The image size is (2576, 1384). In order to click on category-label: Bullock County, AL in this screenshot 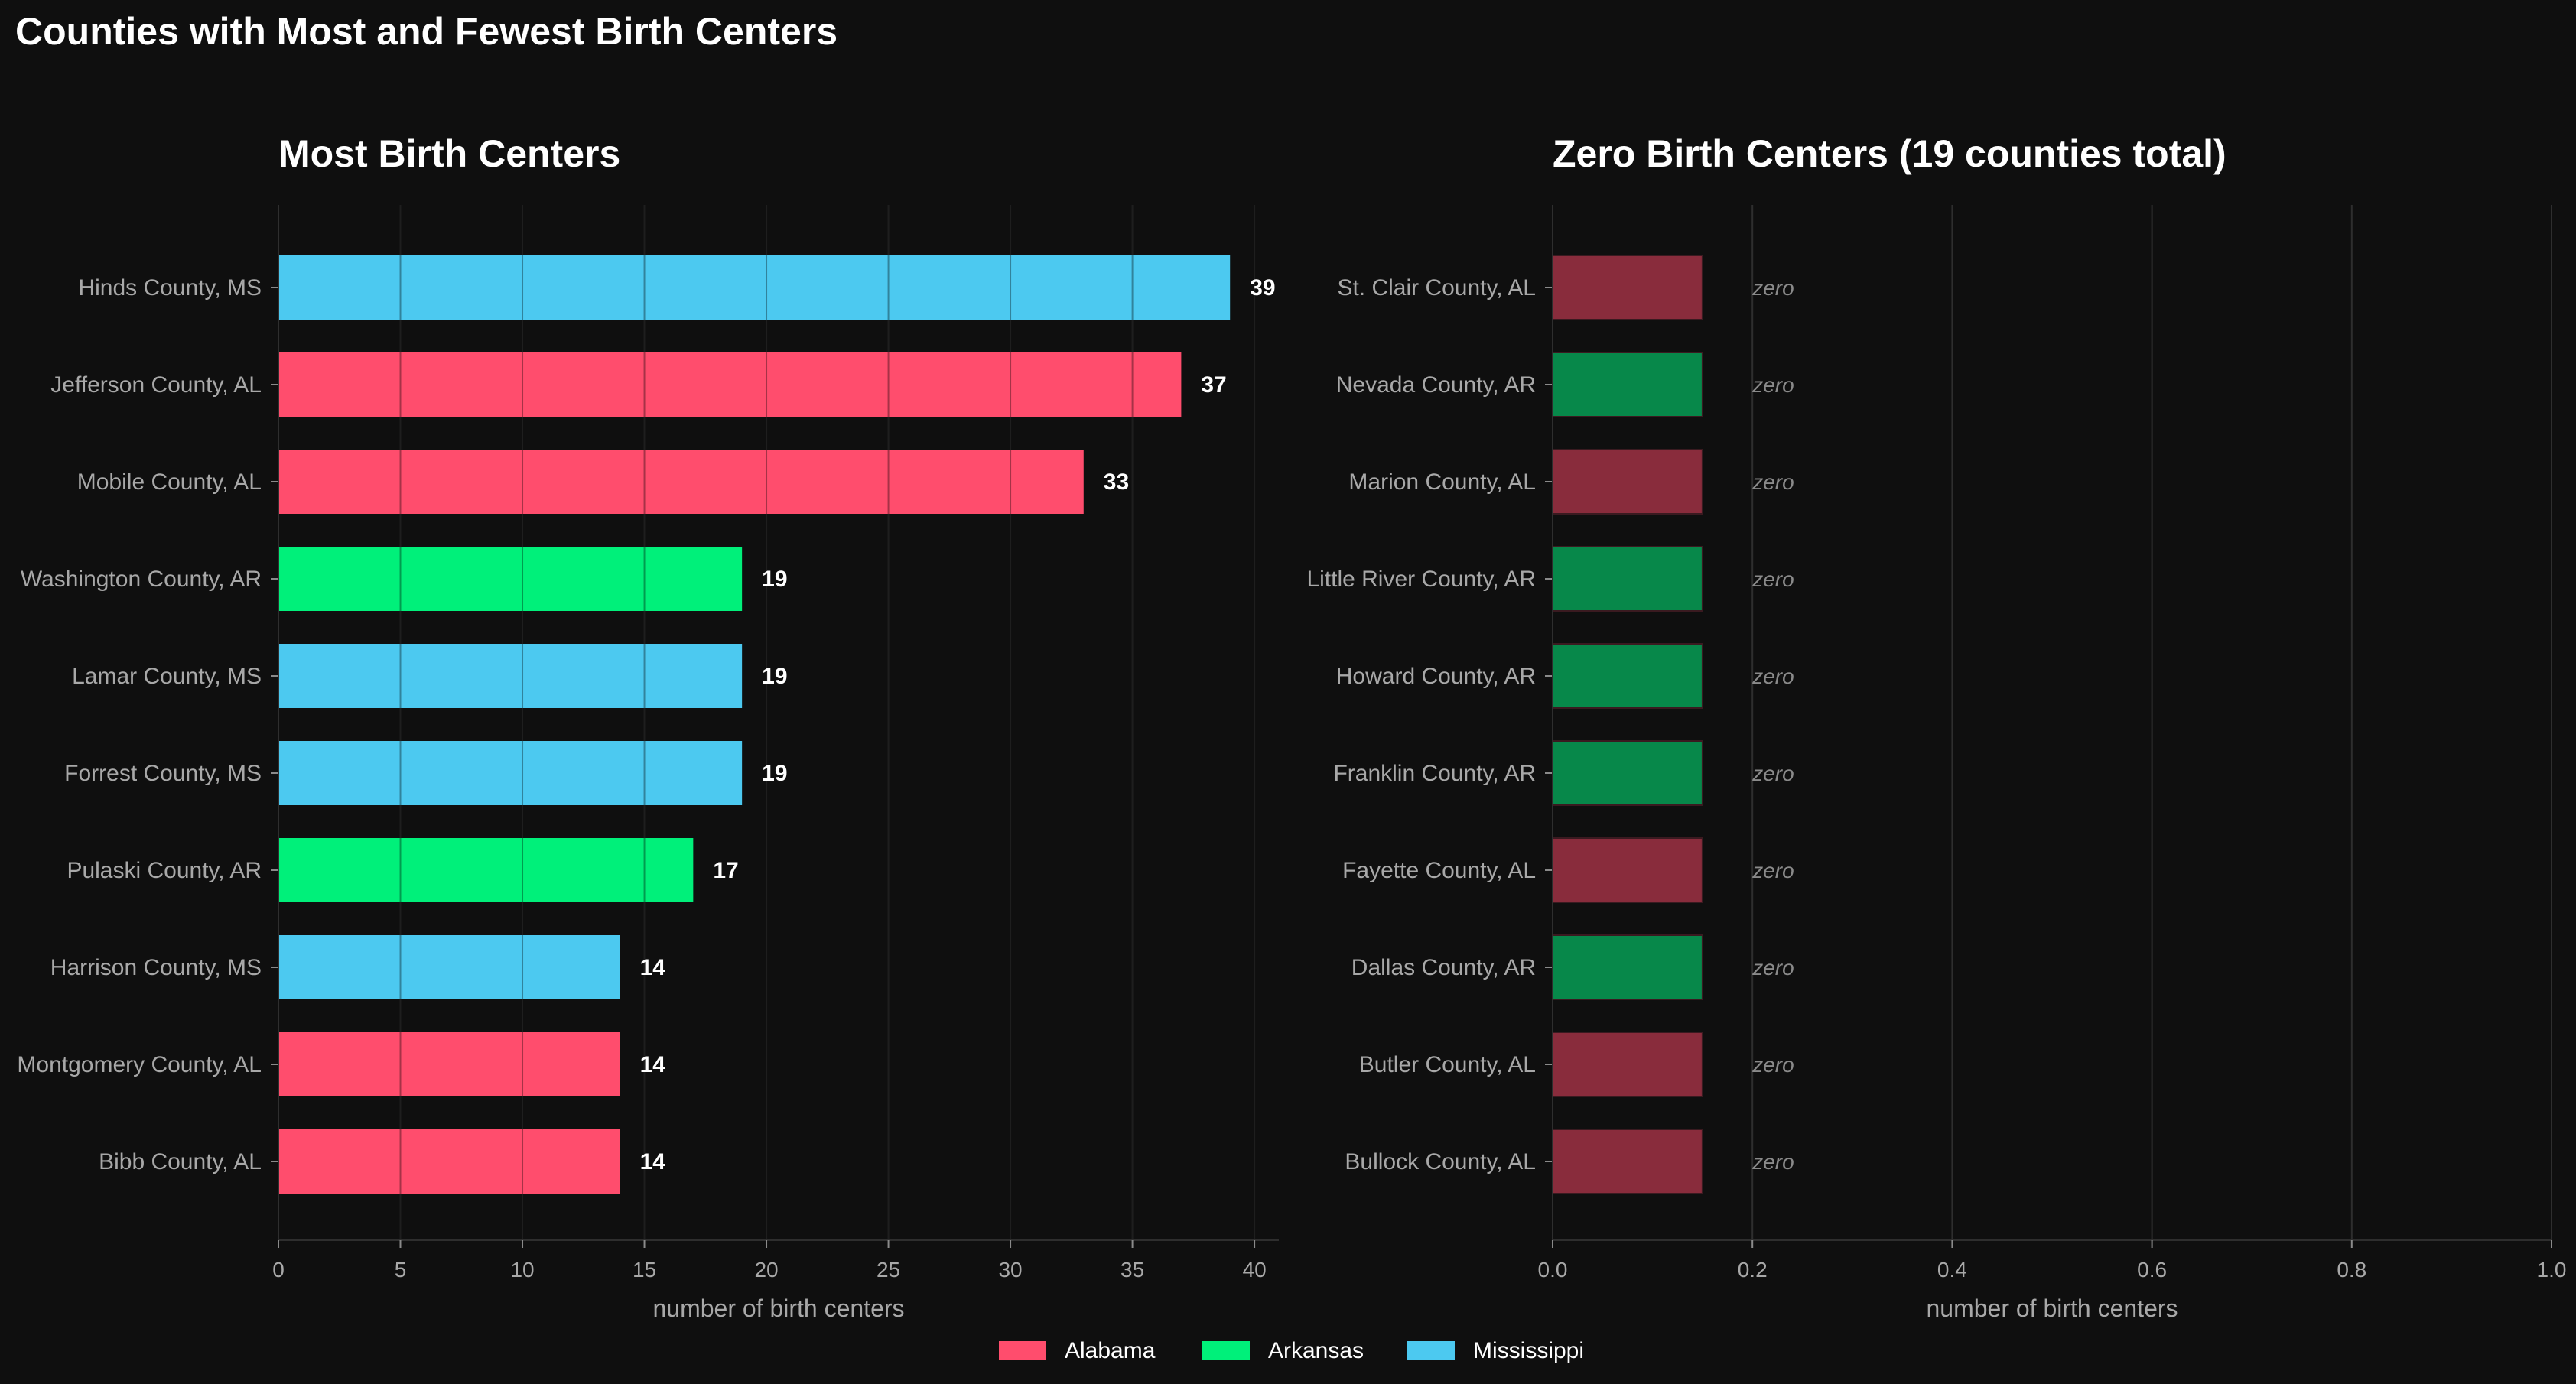, I will do `click(1440, 1161)`.